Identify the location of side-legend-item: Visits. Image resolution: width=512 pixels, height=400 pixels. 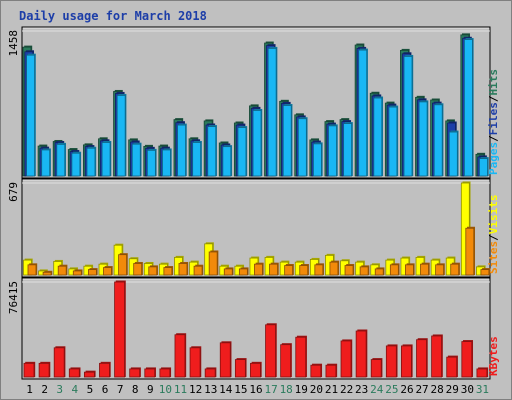
(493, 215).